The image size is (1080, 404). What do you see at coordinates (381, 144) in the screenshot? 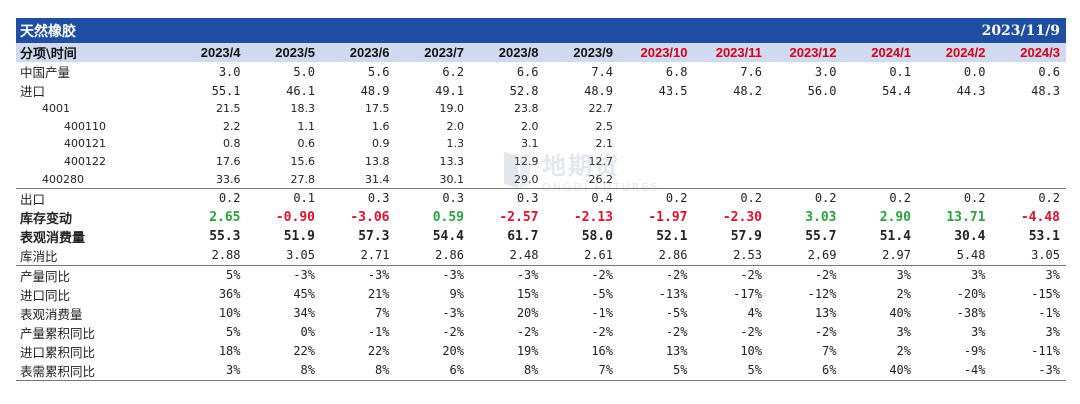
I see `table-cell: 0.9` at bounding box center [381, 144].